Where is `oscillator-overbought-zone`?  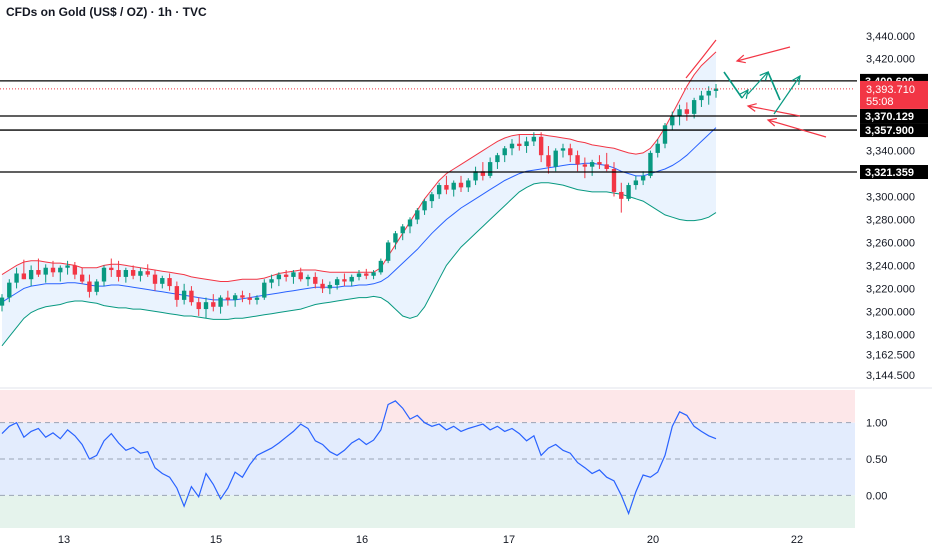 oscillator-overbought-zone is located at coordinates (427, 406).